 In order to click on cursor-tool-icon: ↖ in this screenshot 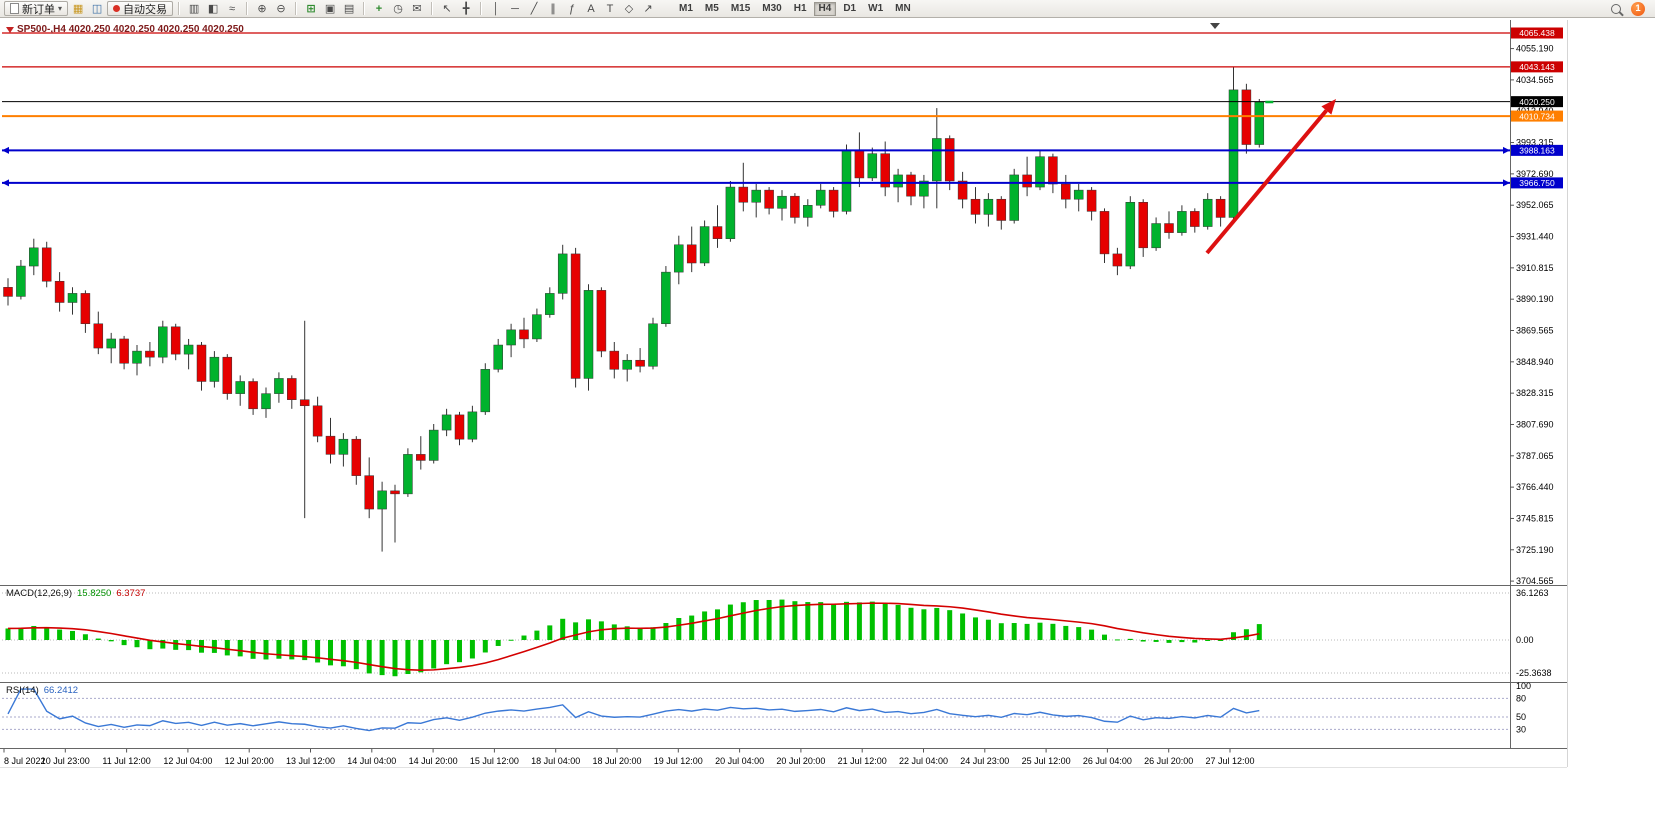, I will do `click(447, 8)`.